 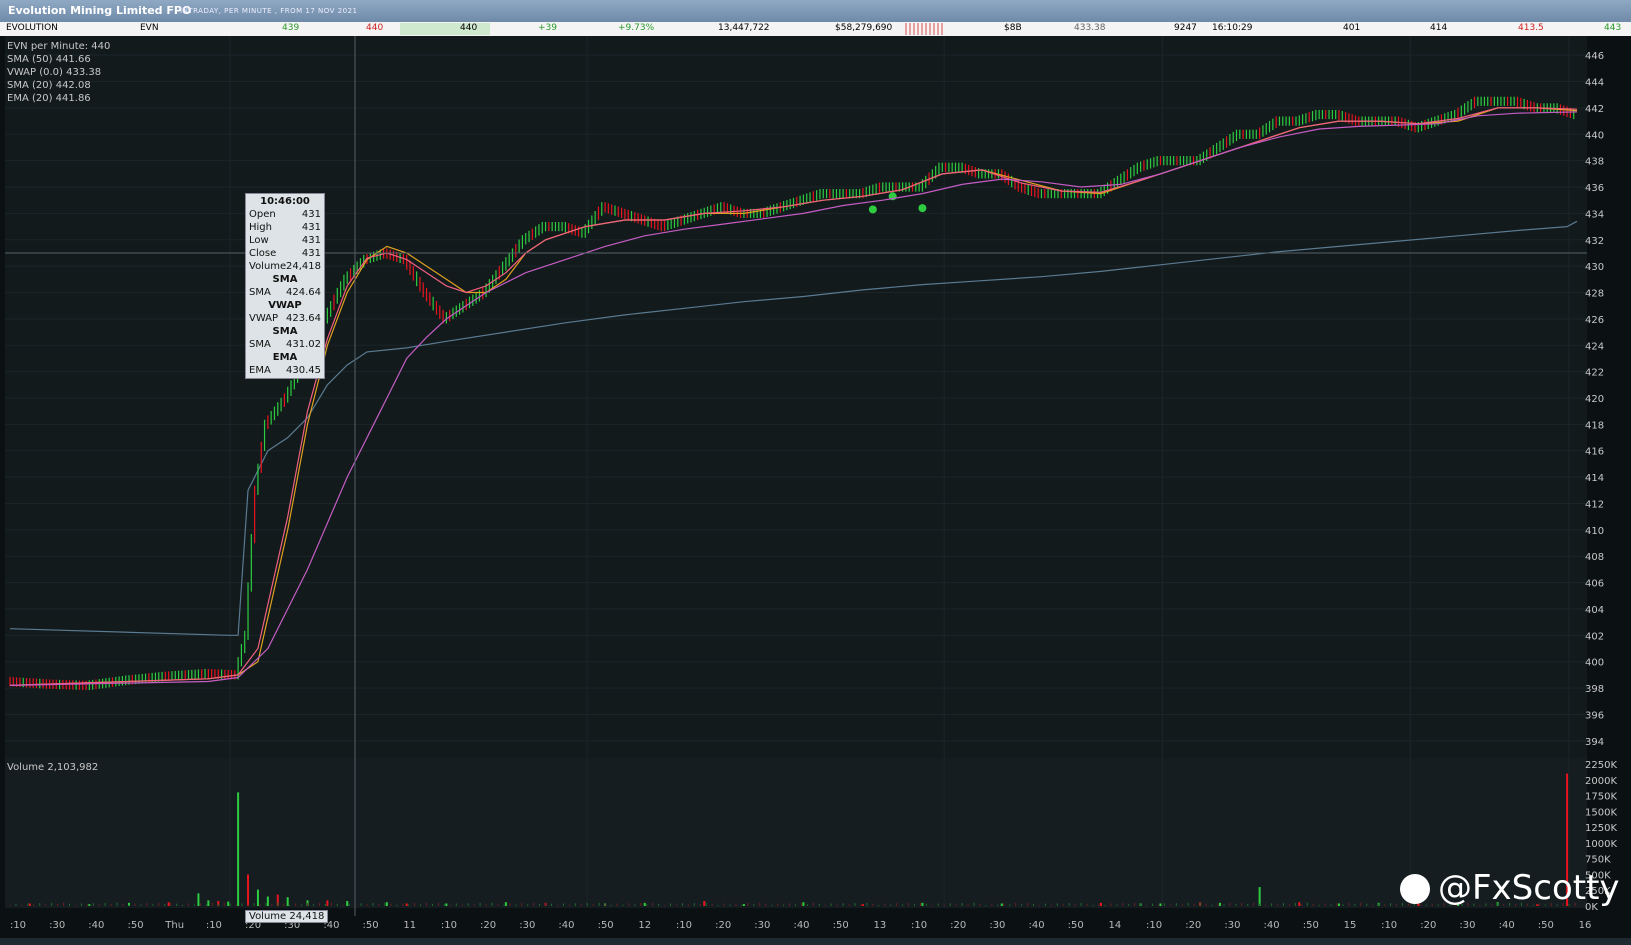 I want to click on tooltip-sma: SMA 424.64, so click(x=285, y=292).